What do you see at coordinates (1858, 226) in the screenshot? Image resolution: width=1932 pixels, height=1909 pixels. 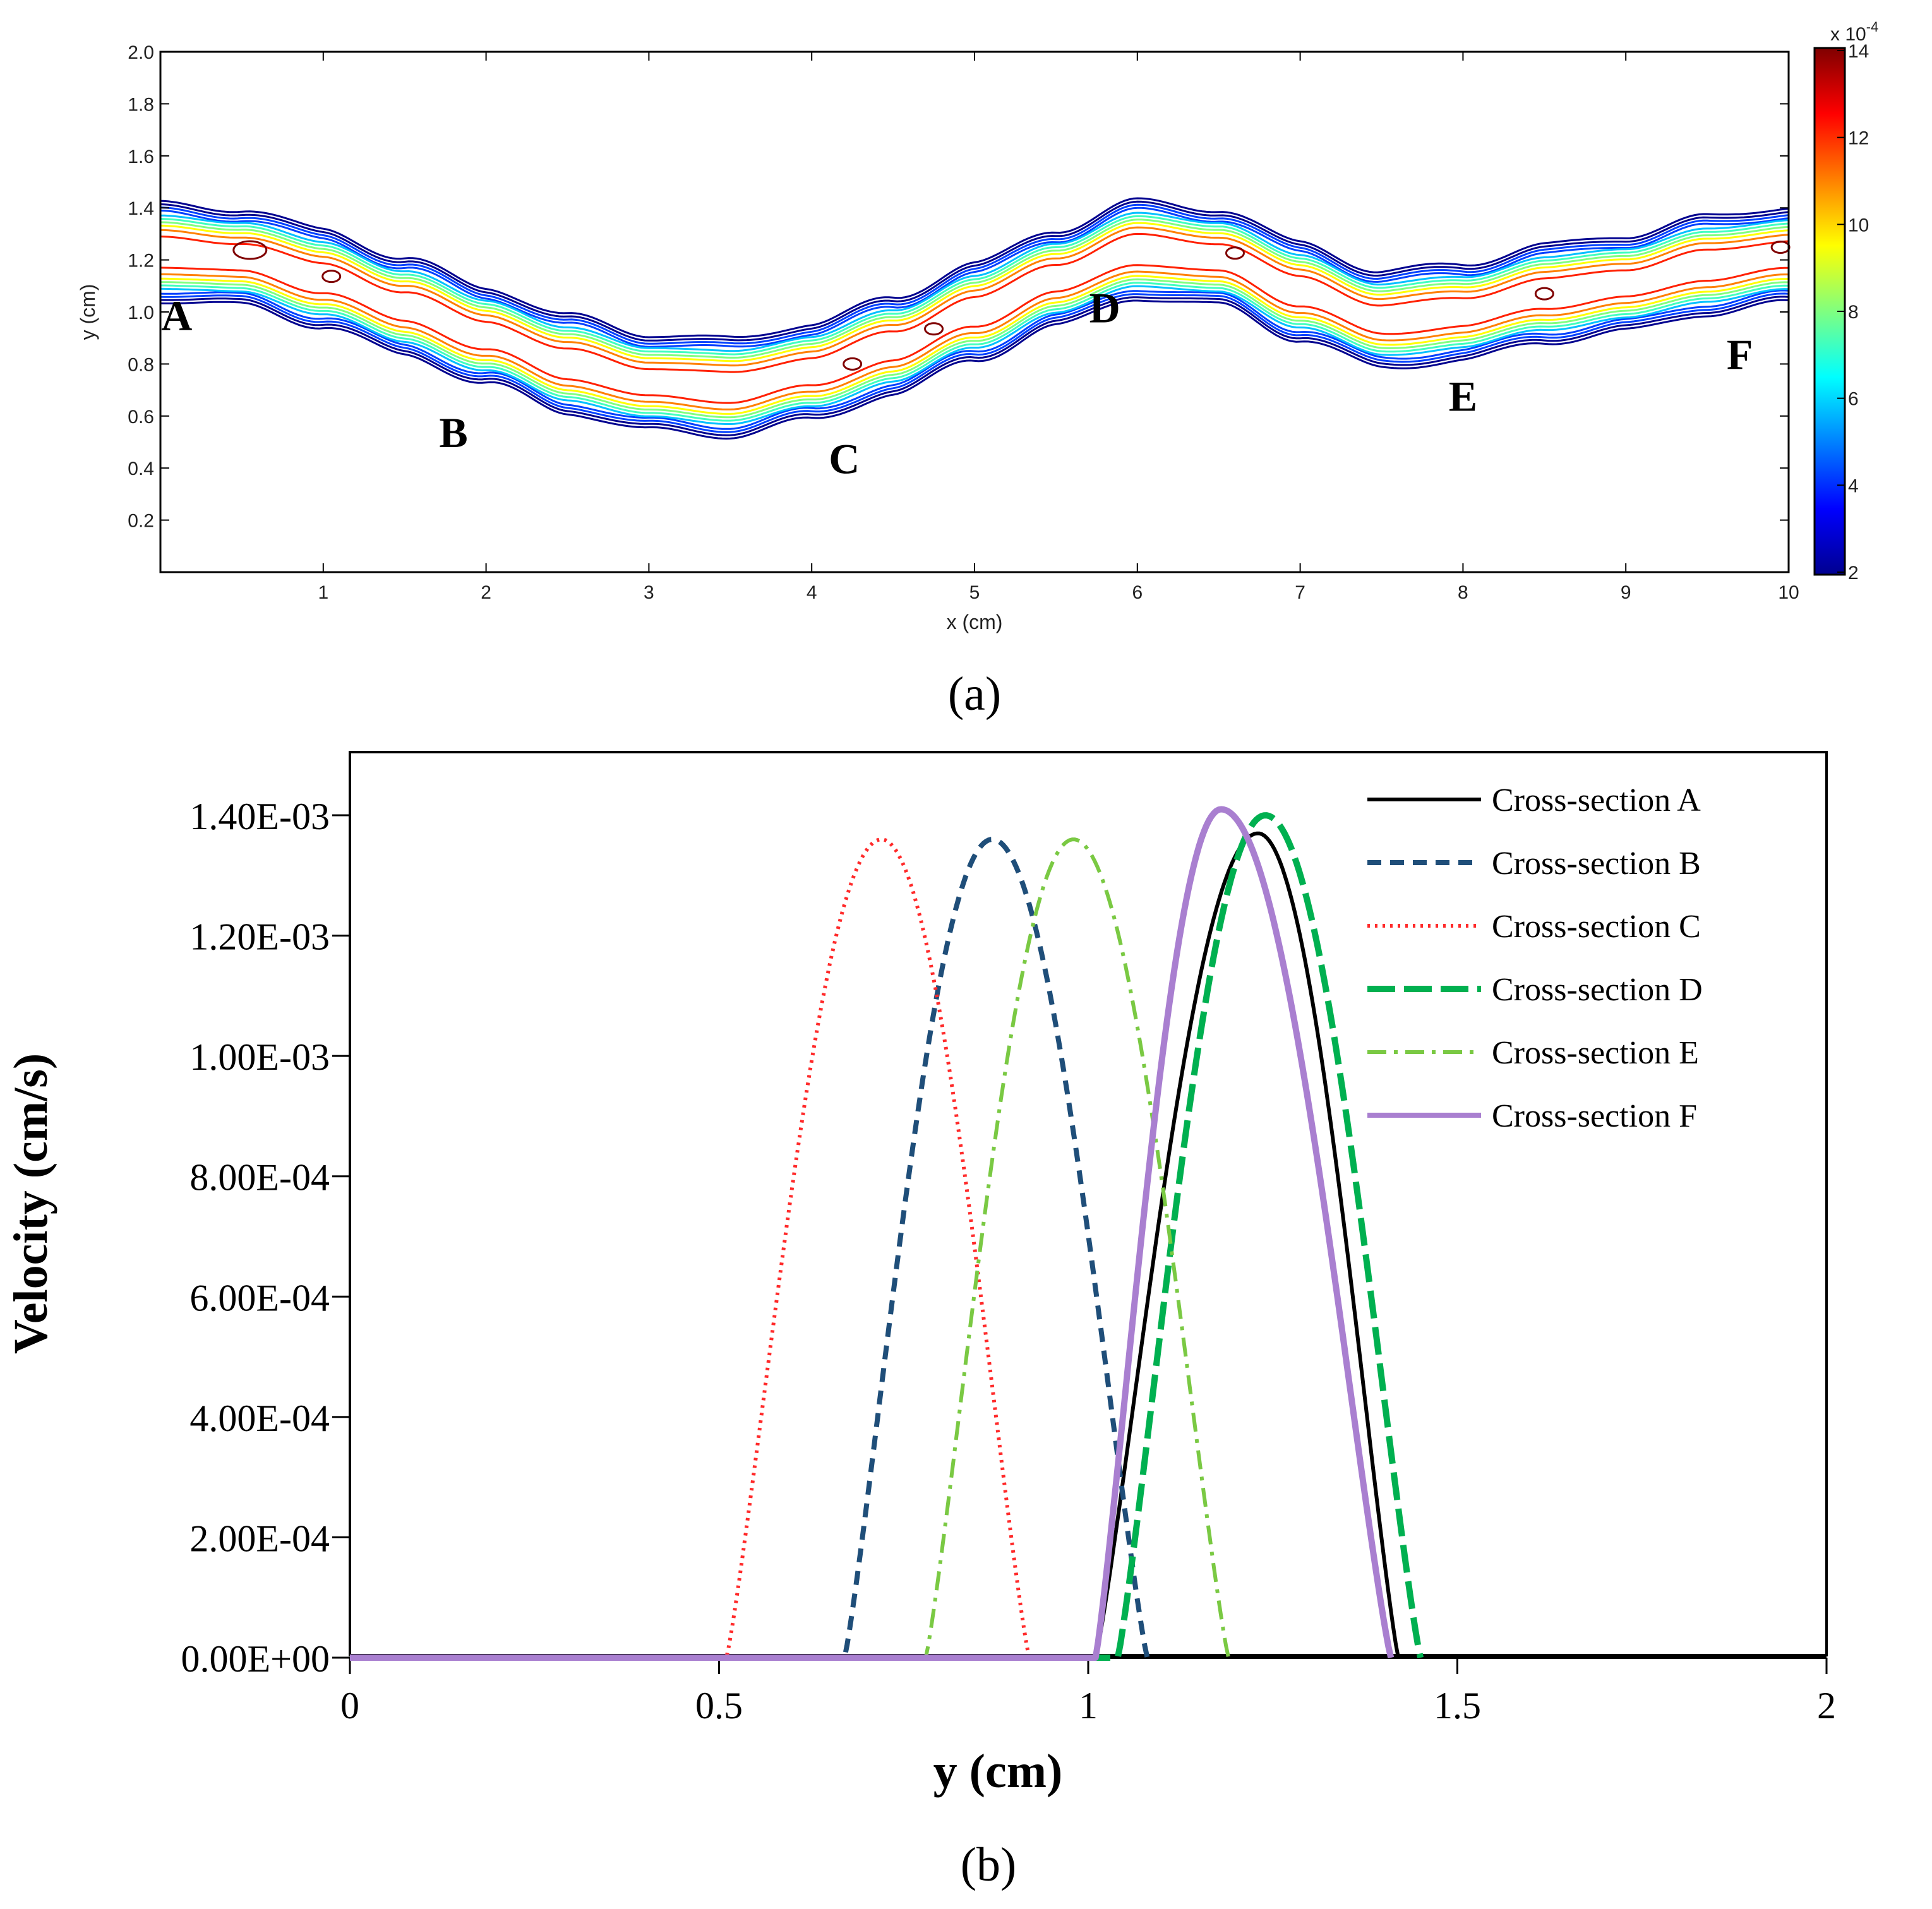 I see `colorbar-tick-label: 10` at bounding box center [1858, 226].